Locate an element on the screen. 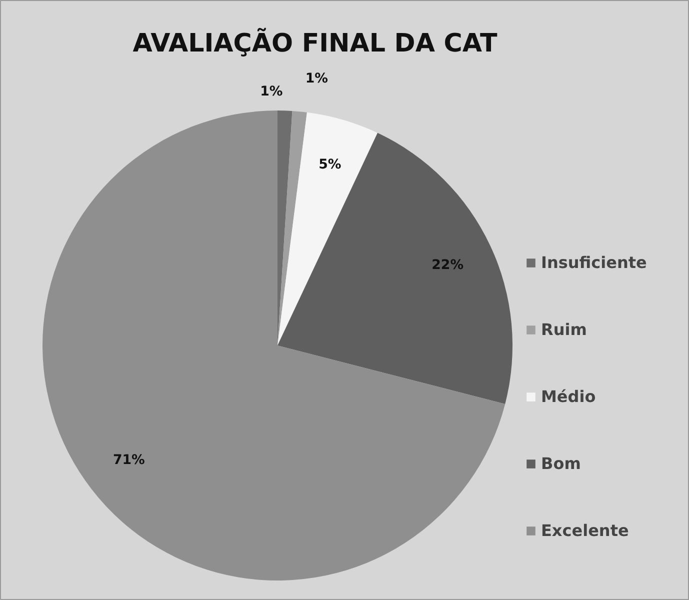 This screenshot has height=600, width=689. legend-label: Insuficiente is located at coordinates (594, 262).